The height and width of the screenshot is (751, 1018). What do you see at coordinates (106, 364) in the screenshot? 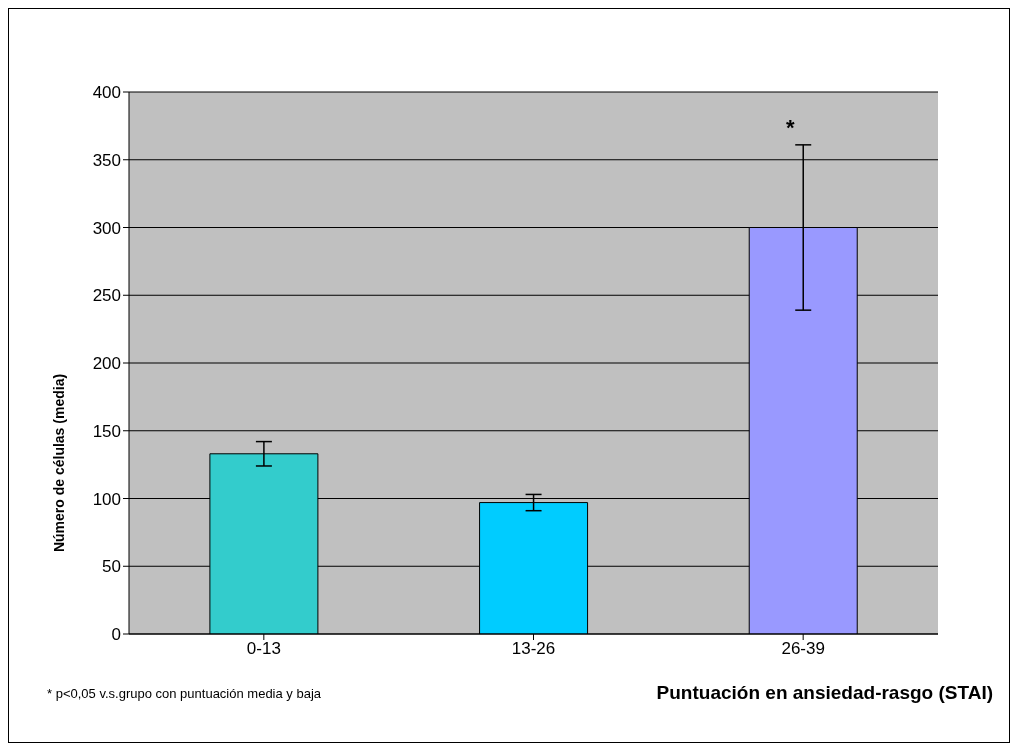
I see `y-tick-label: 200` at bounding box center [106, 364].